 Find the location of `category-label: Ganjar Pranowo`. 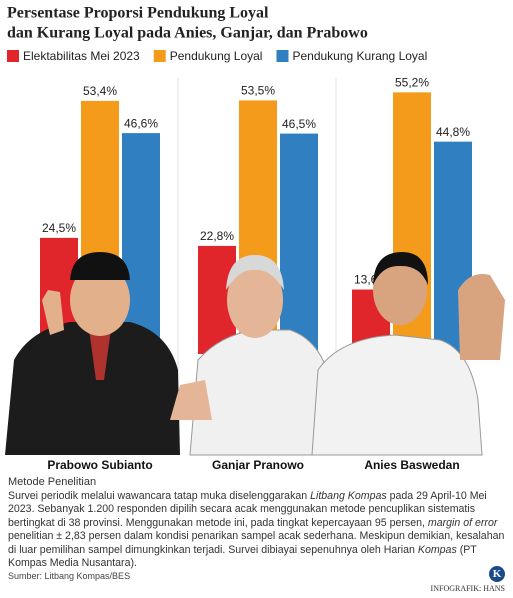

category-label: Ganjar Pranowo is located at coordinates (258, 464).